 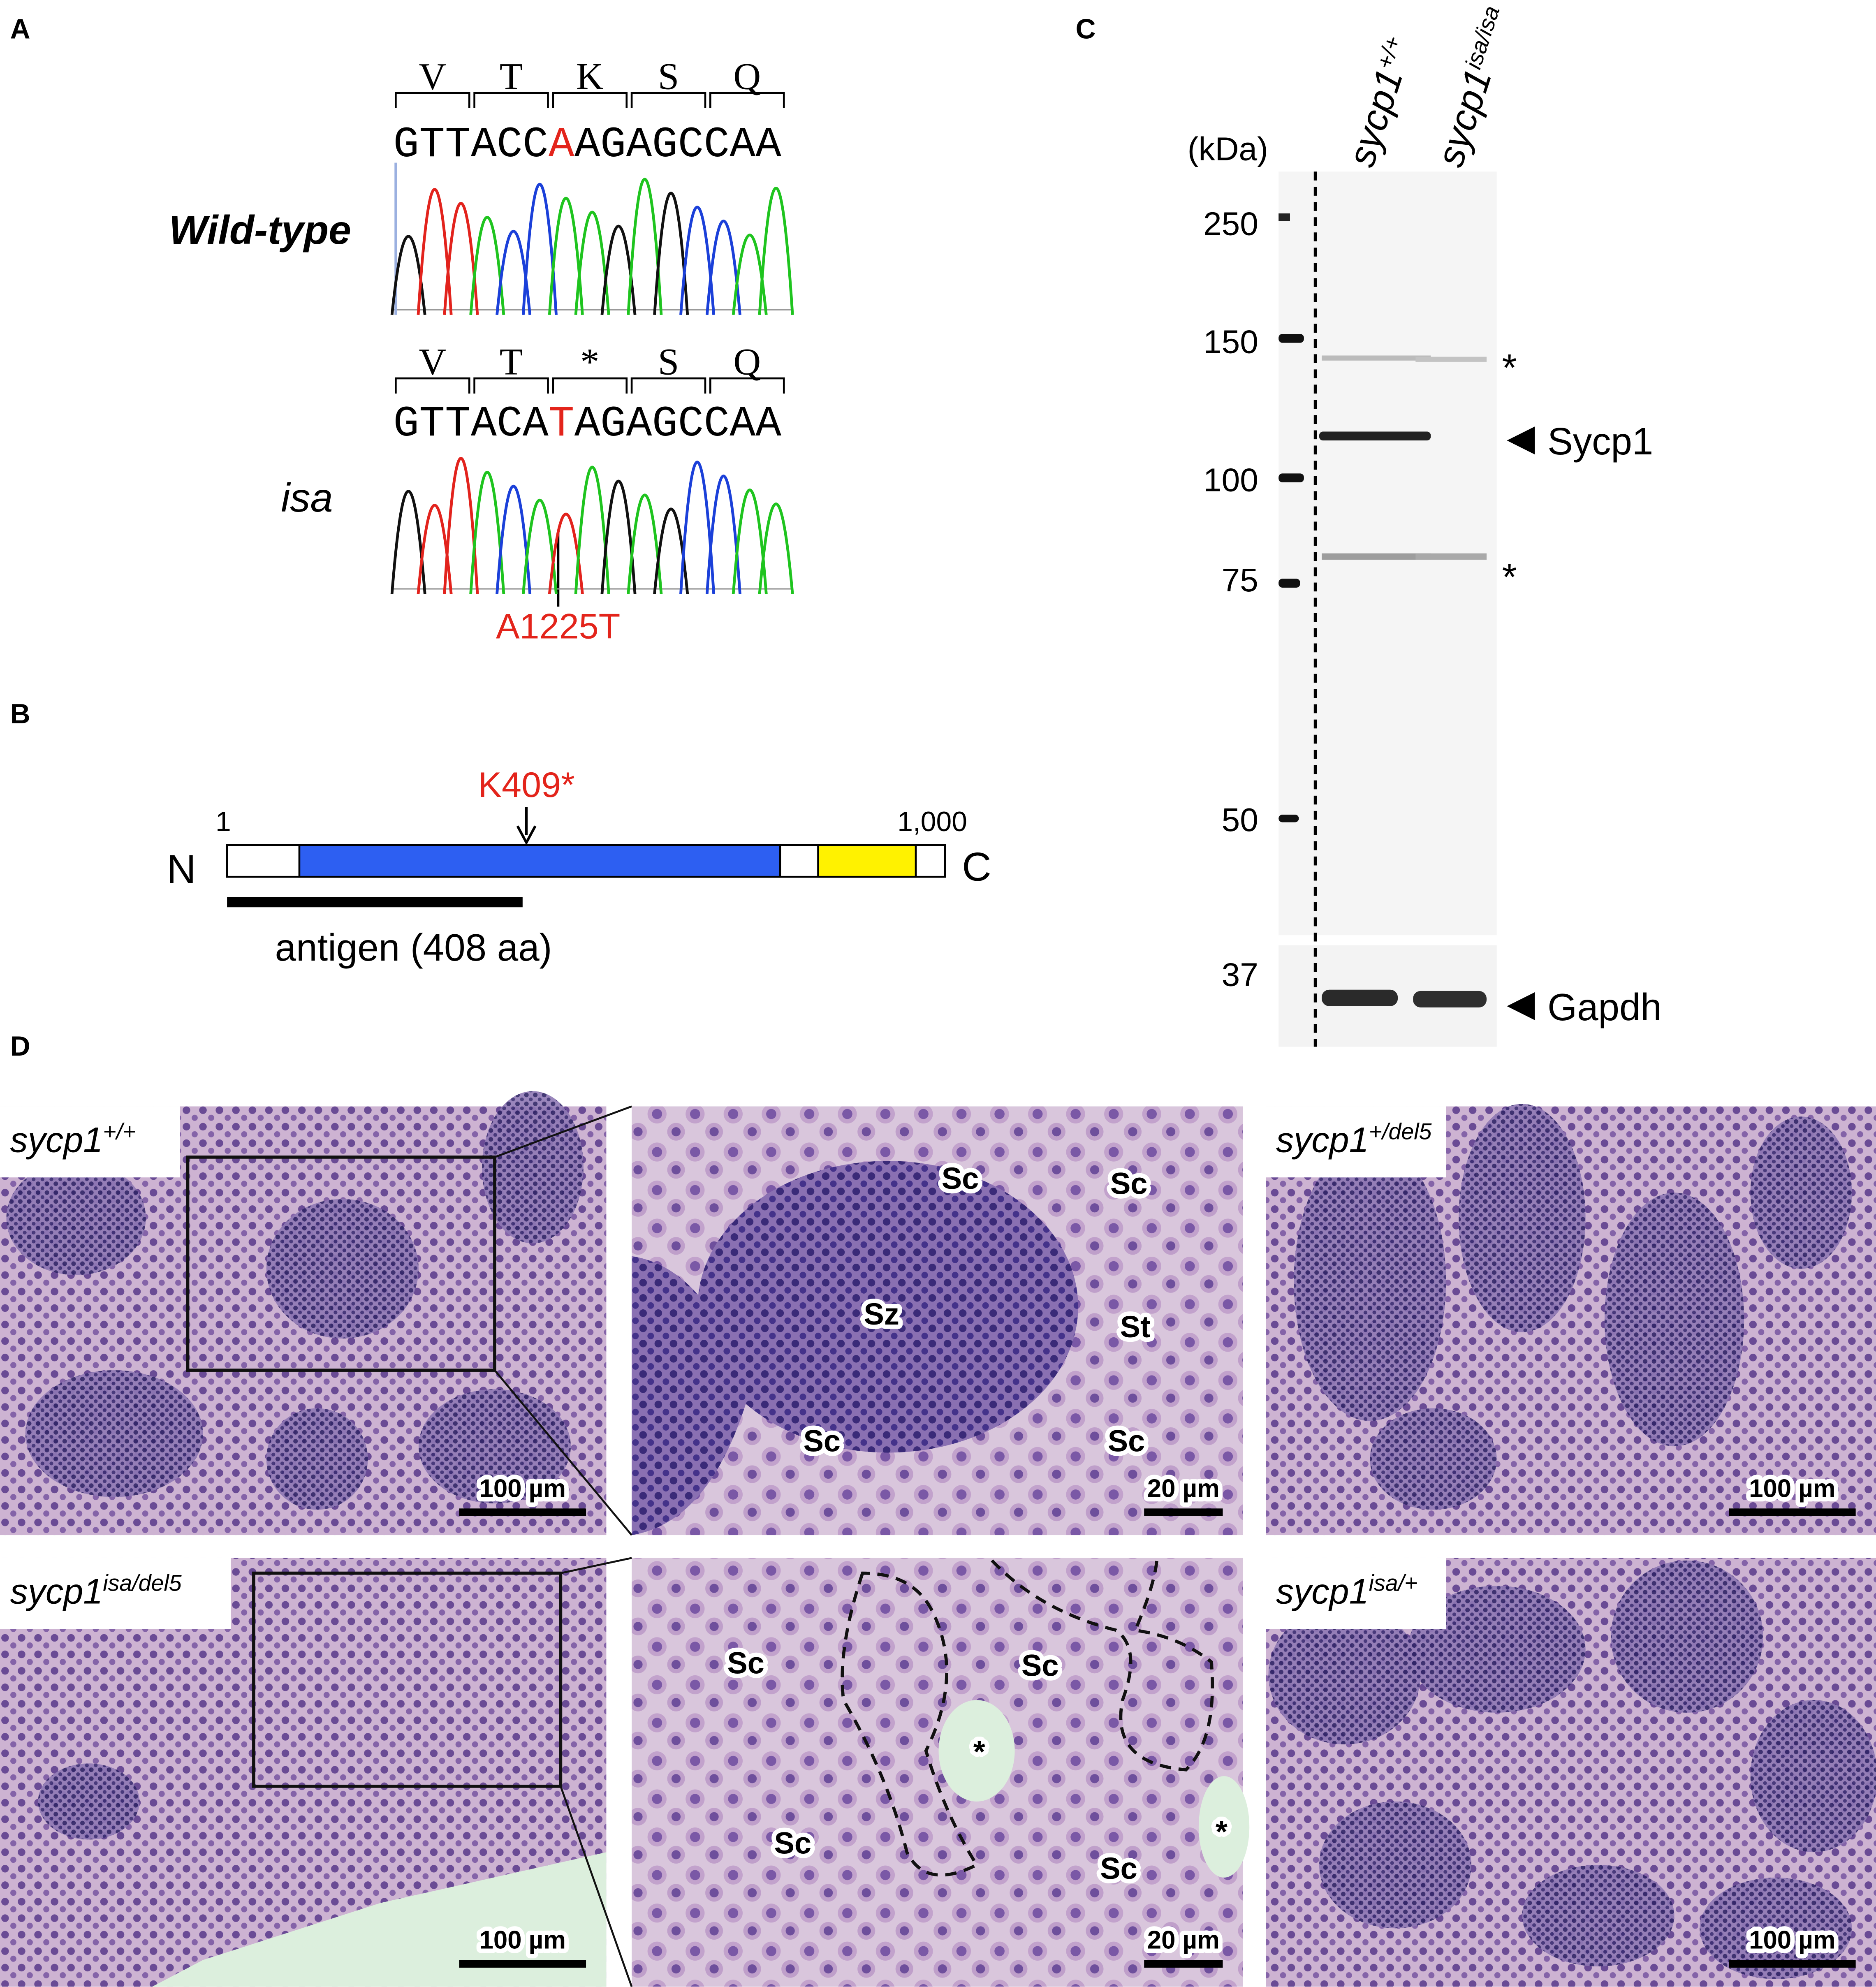 What do you see at coordinates (511, 362) in the screenshot?
I see `codon-label: T` at bounding box center [511, 362].